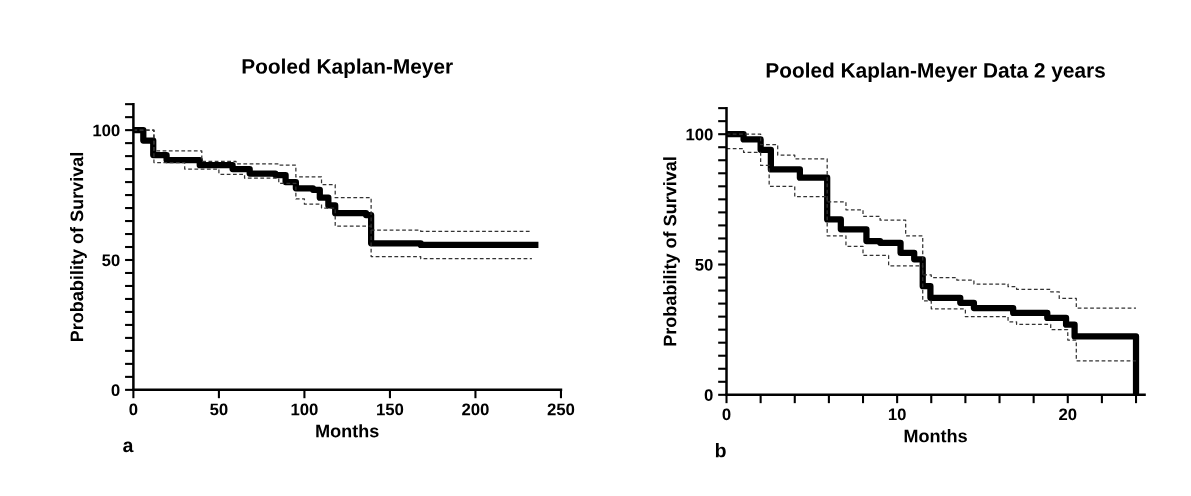 The height and width of the screenshot is (496, 1191). Describe the element at coordinates (561, 409) in the screenshot. I see `x-tick-label: 250` at that location.